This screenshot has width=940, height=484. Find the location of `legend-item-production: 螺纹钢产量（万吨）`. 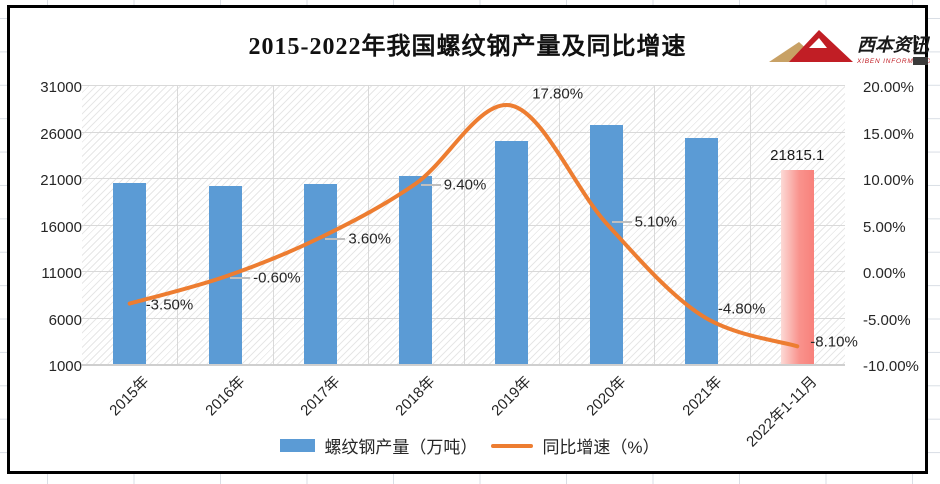

legend-item-production: 螺纹钢产量（万吨） is located at coordinates (378, 445).